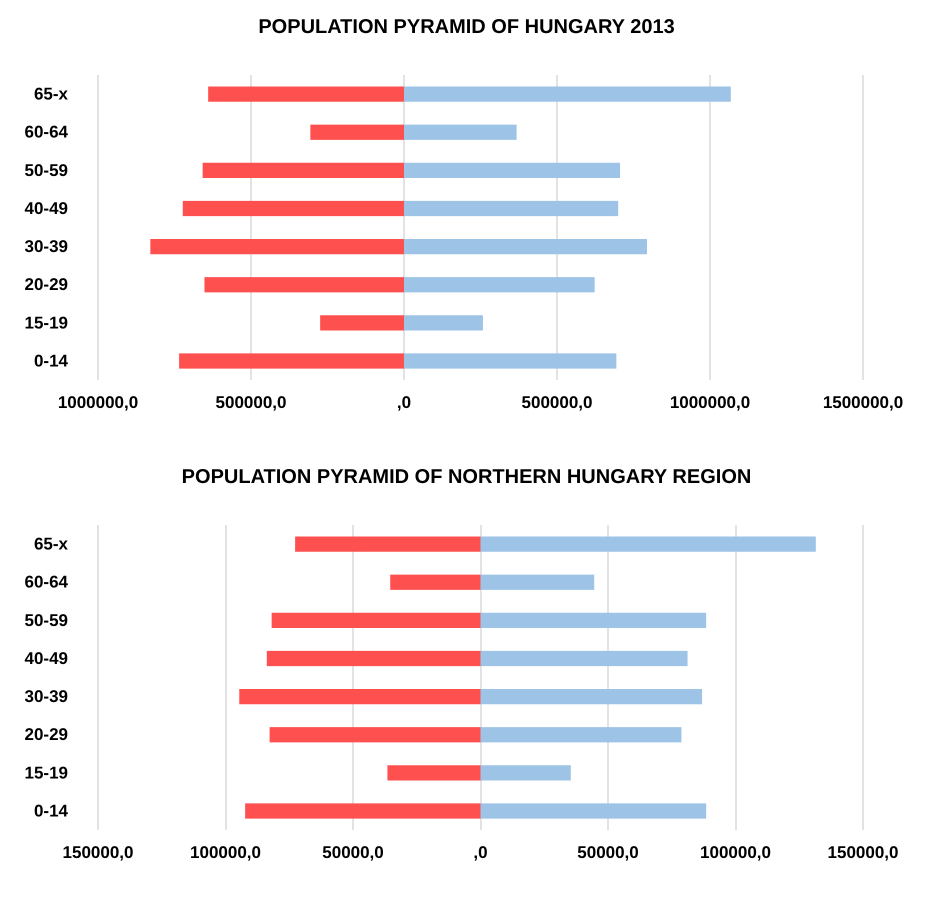 This screenshot has height=905, width=933. Describe the element at coordinates (467, 477) in the screenshot. I see `chart-title: POPULATION PYRAMID OF NORTHERN HUNGARY REGION` at that location.